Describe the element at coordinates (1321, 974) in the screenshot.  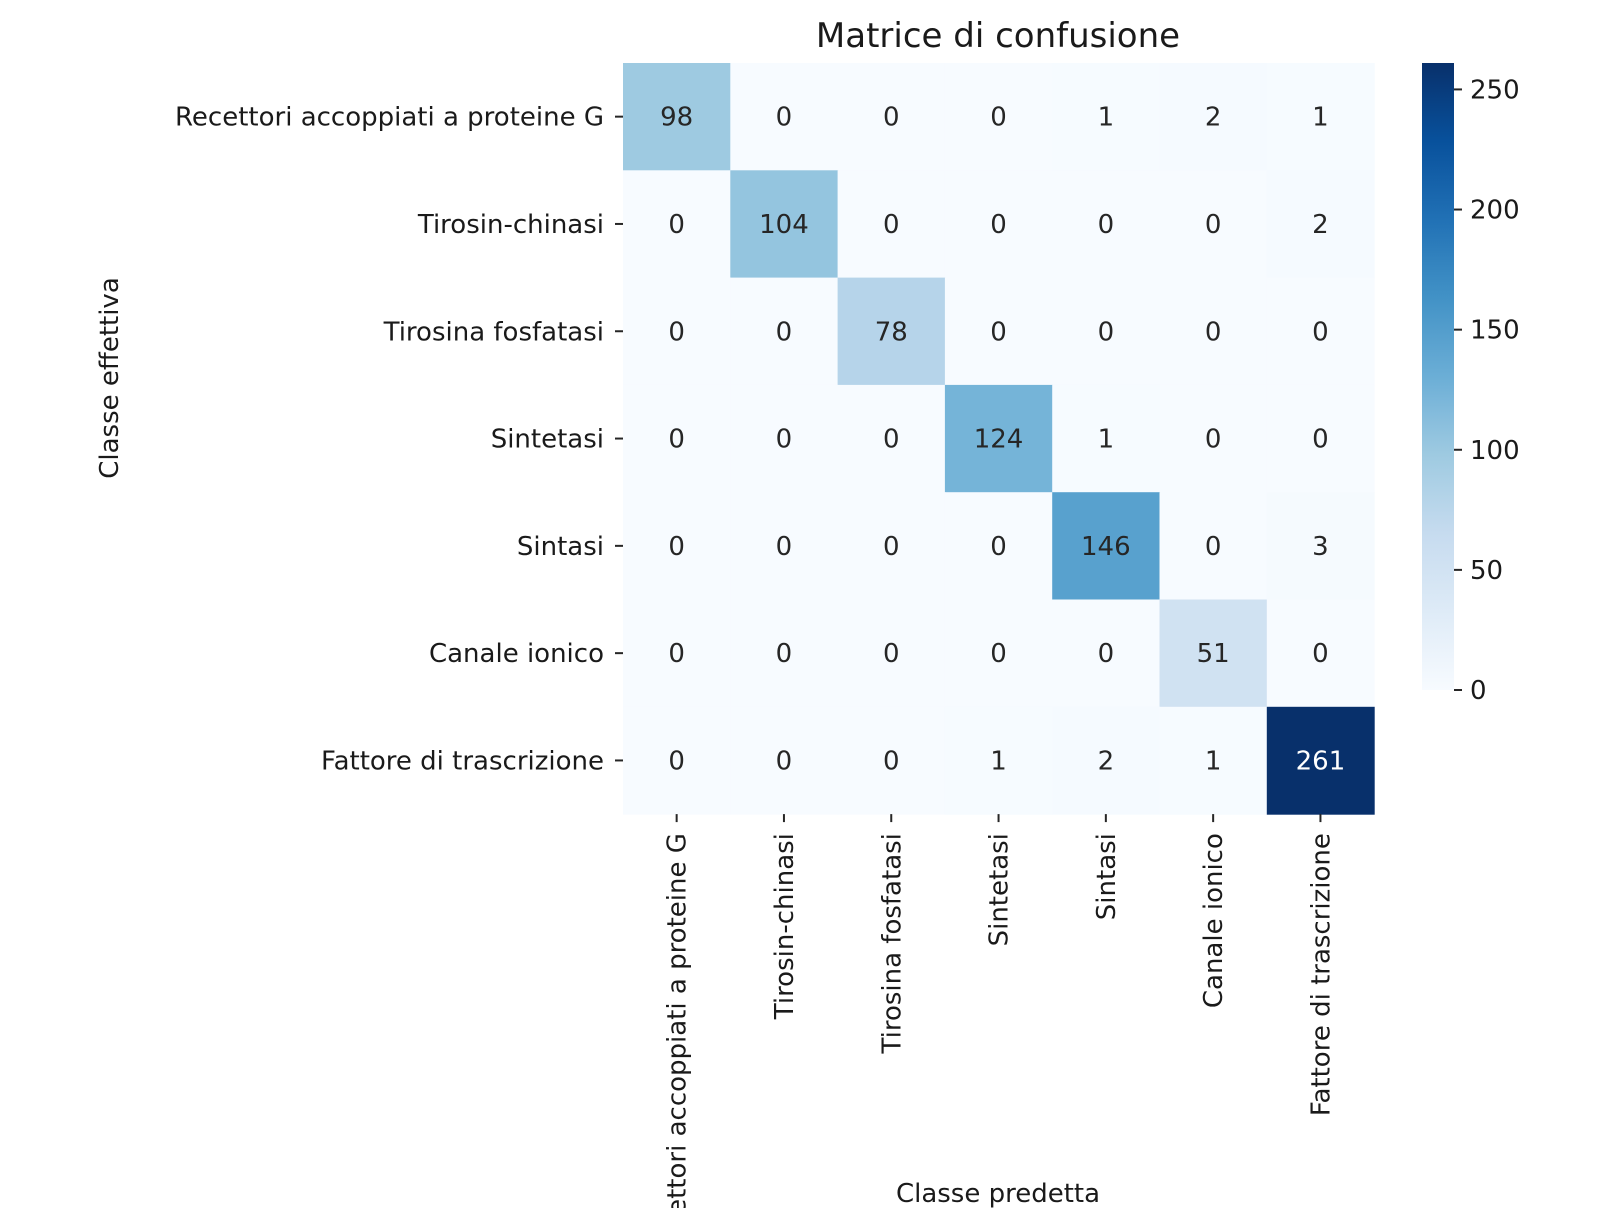
I see `x-tick-label: Fattore di trascrizione` at that location.